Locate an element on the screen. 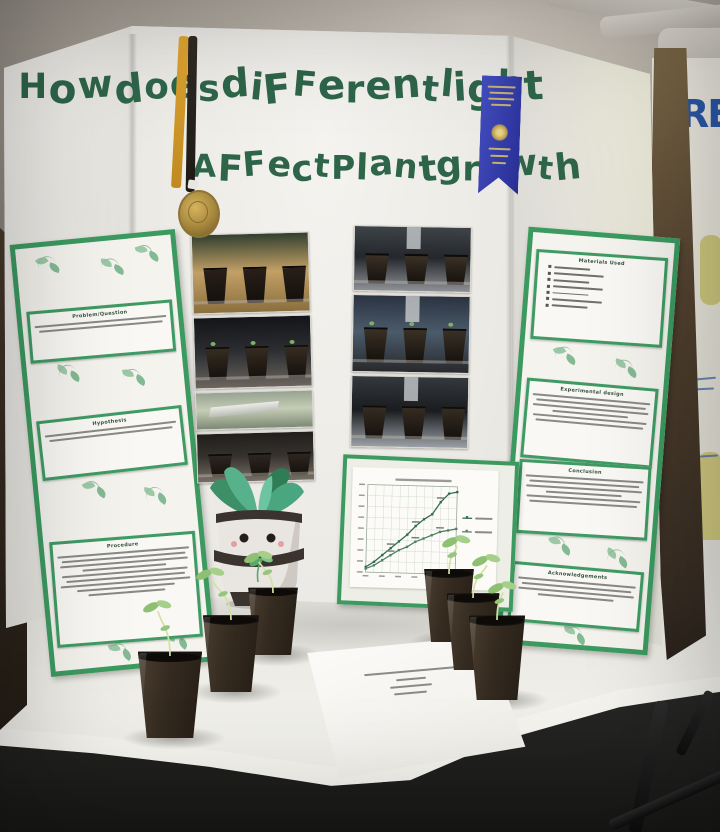 The width and height of the screenshot is (720, 832). section-card: Hypothesis is located at coordinates (112, 443).